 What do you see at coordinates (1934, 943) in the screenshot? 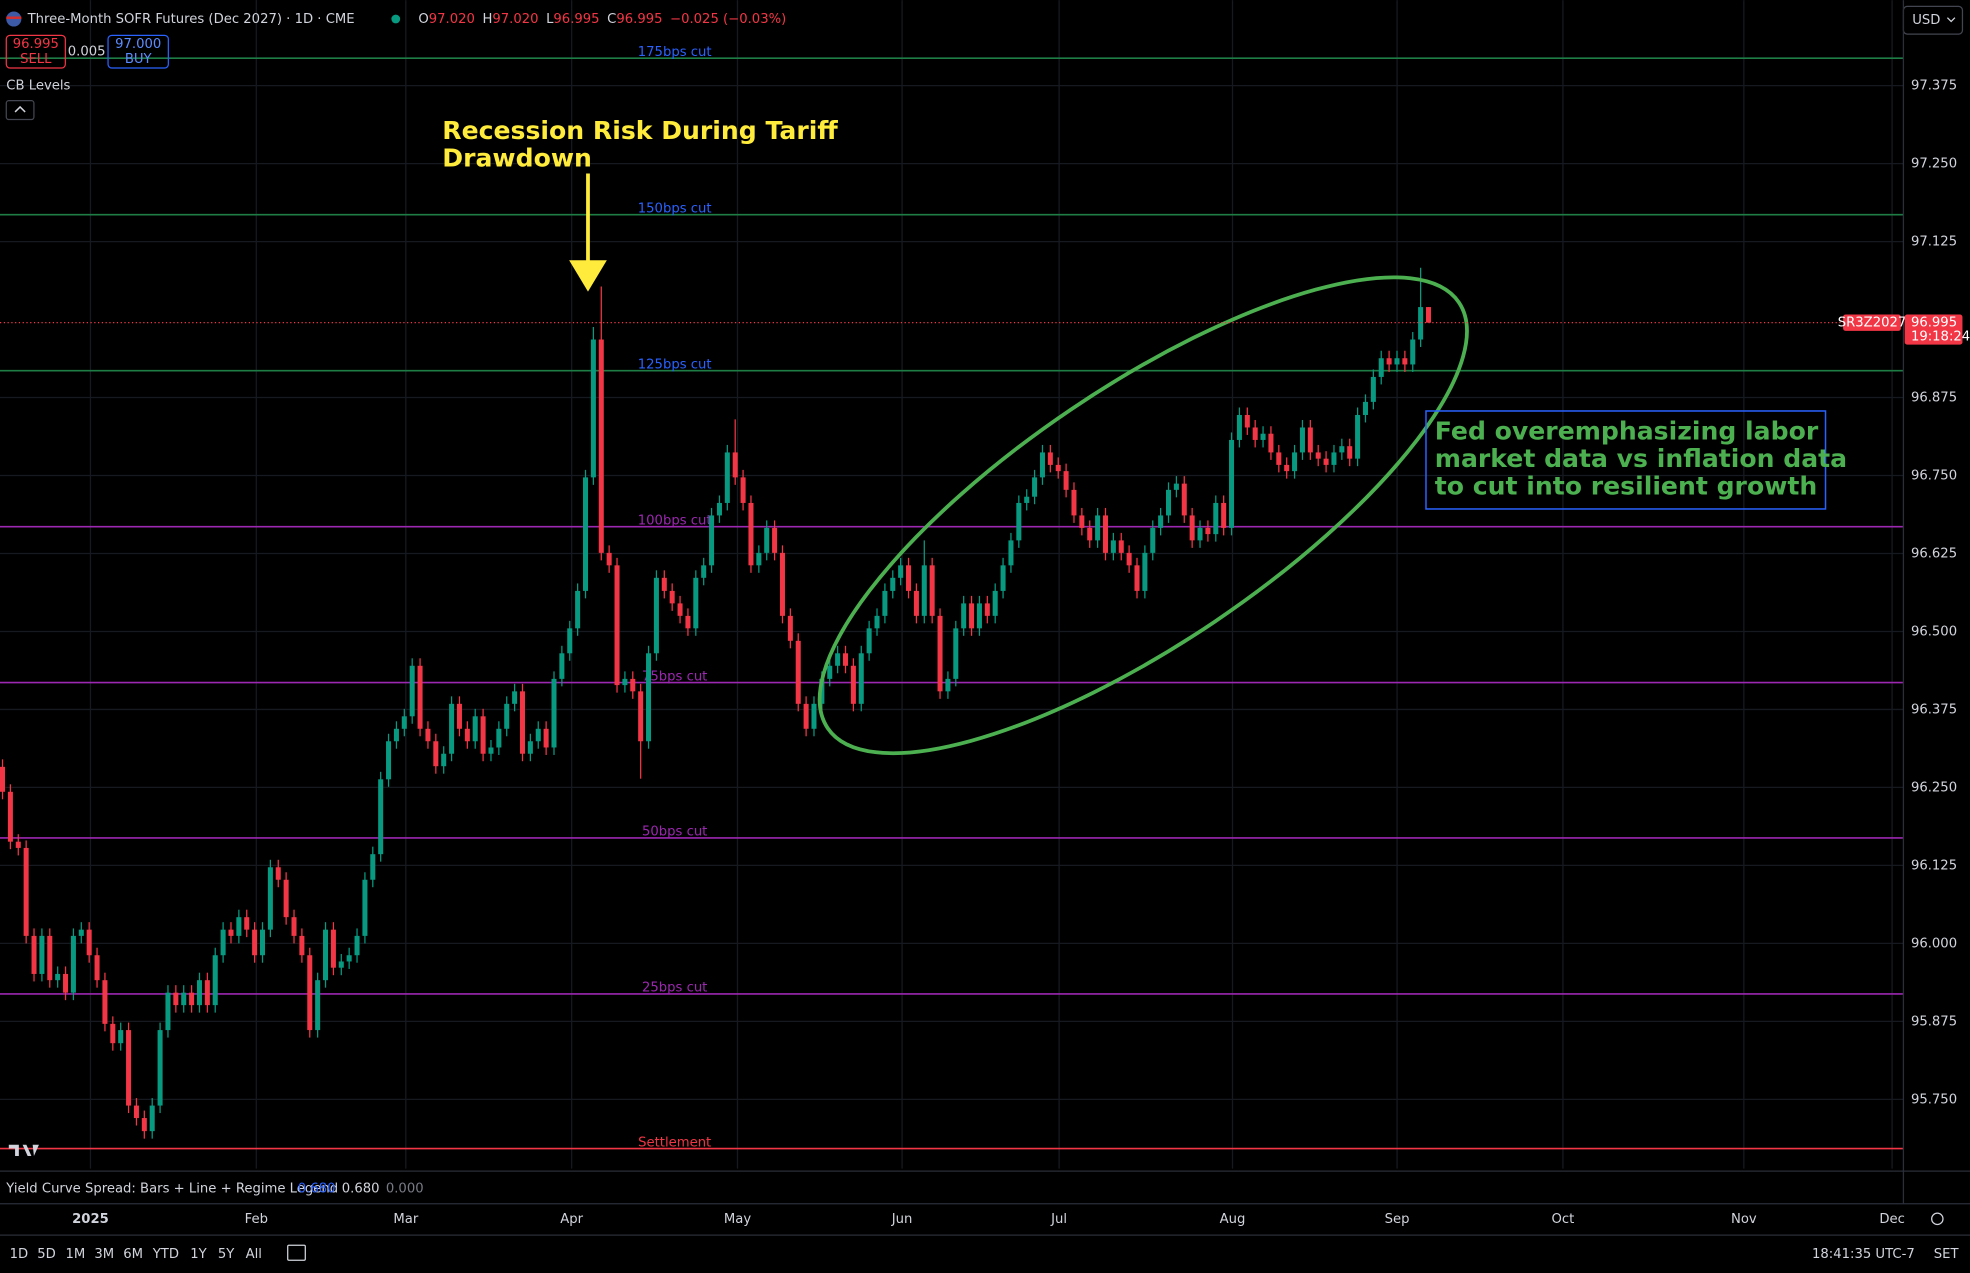
I see `y-tick-label: 96.000` at bounding box center [1934, 943].